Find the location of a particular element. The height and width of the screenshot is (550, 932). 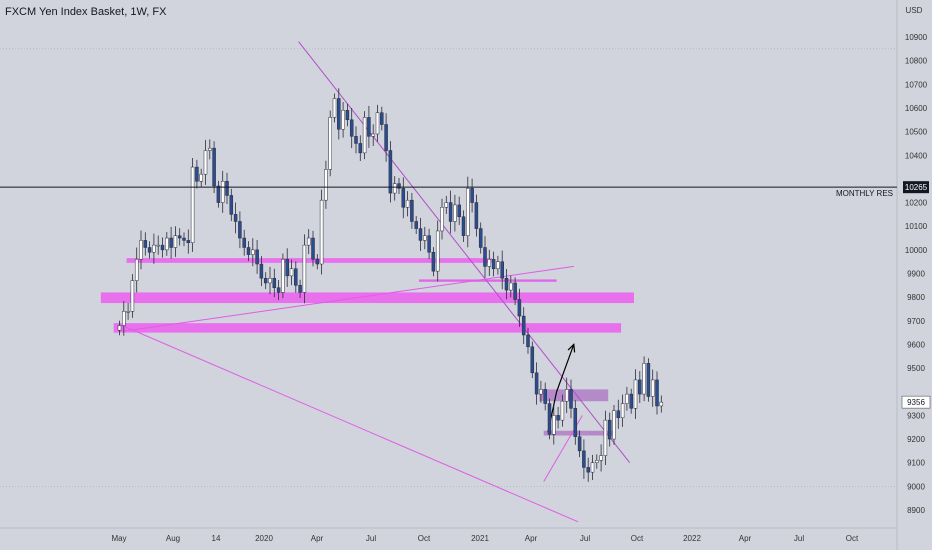

time-tick: 2021 is located at coordinates (480, 538).